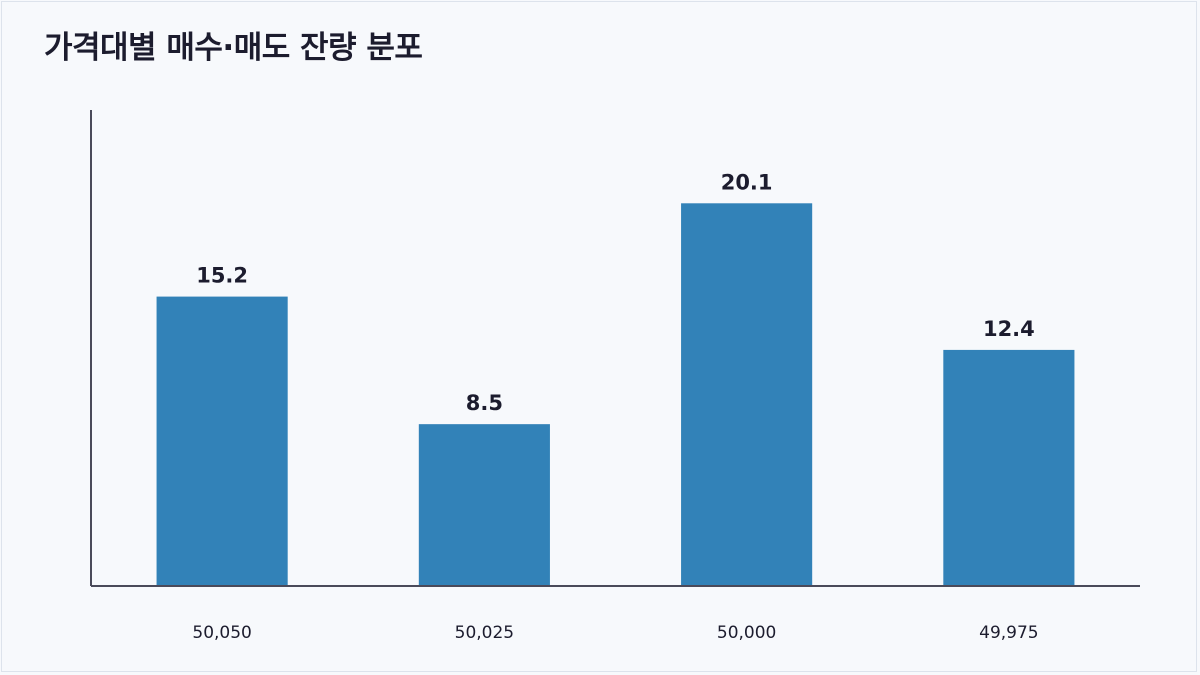 The image size is (1200, 675). I want to click on x-tick-label-1: 50,050, so click(221, 633).